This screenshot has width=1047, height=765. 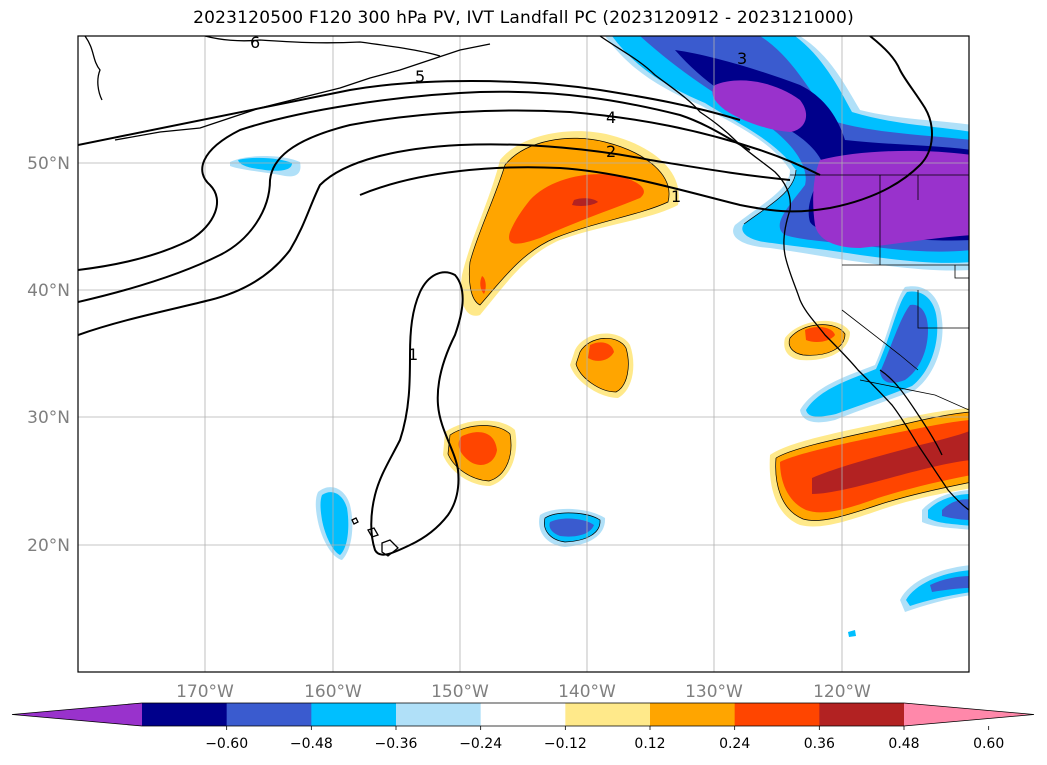 I want to click on contour-label: 5, so click(x=420, y=76).